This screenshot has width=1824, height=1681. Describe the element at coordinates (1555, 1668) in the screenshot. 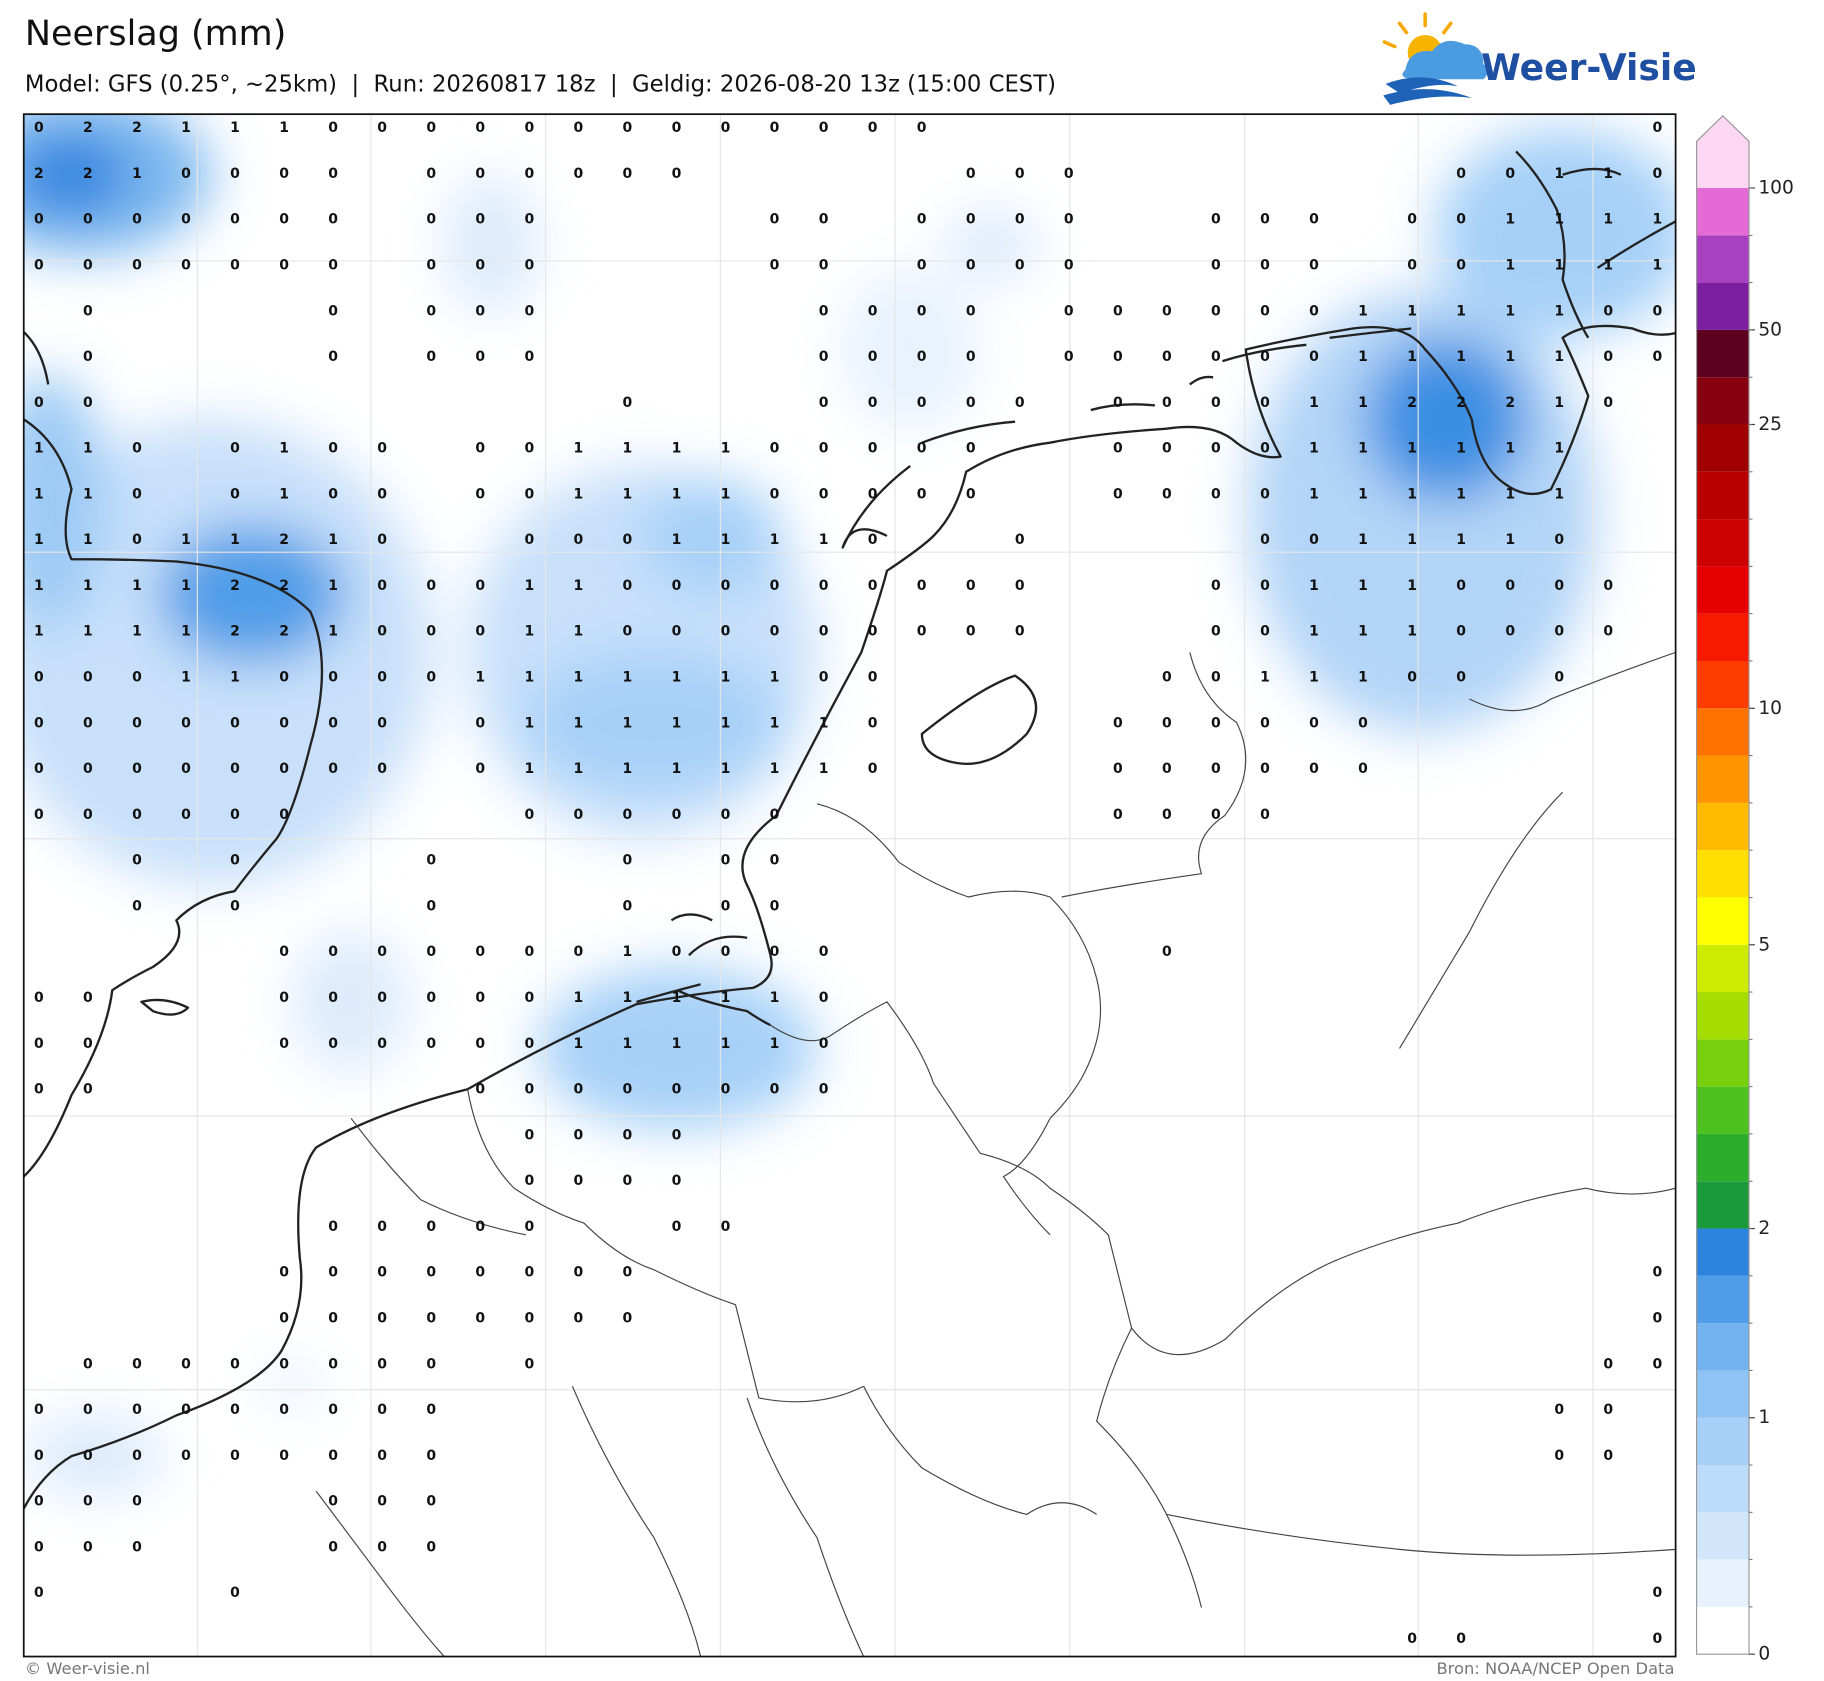

I see `source: Bron: NOAA/NCEP Open Data` at that location.